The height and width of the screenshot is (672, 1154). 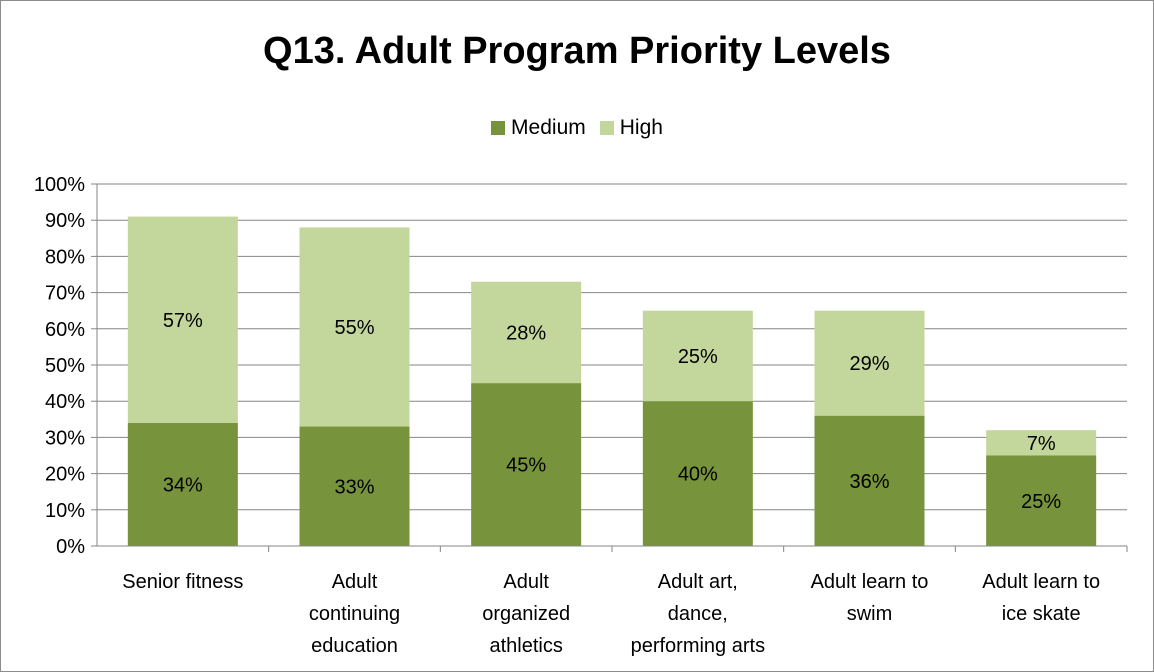 What do you see at coordinates (525, 646) in the screenshot?
I see `x-tick-label: athletics` at bounding box center [525, 646].